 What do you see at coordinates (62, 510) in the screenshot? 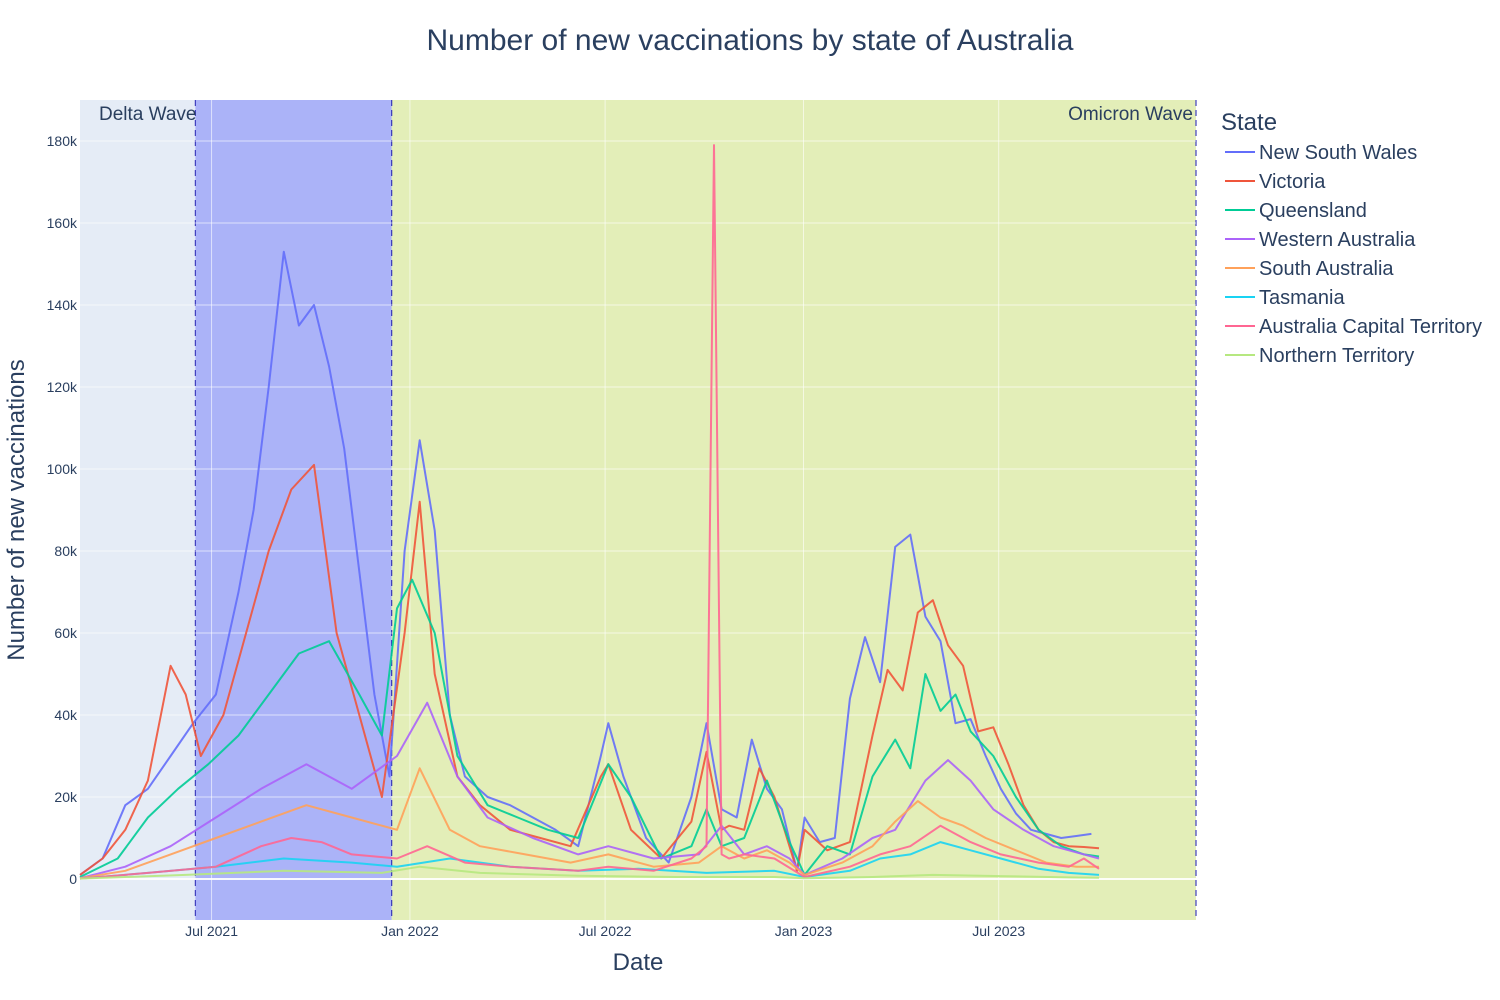
I see `y-axis-ticks: 0 20k 40k 60k 80k 100k 120k 140k 160k 180k` at bounding box center [62, 510].